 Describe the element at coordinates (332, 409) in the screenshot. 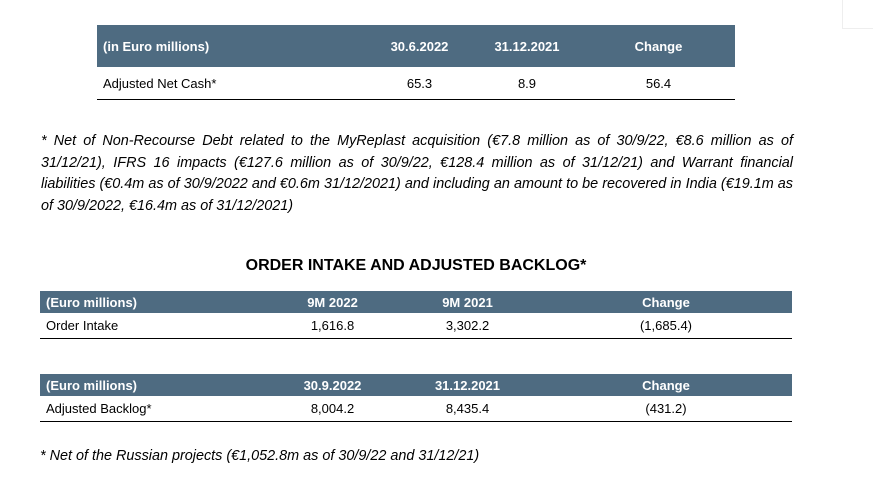

I see `cell-value: 8,004.2` at that location.